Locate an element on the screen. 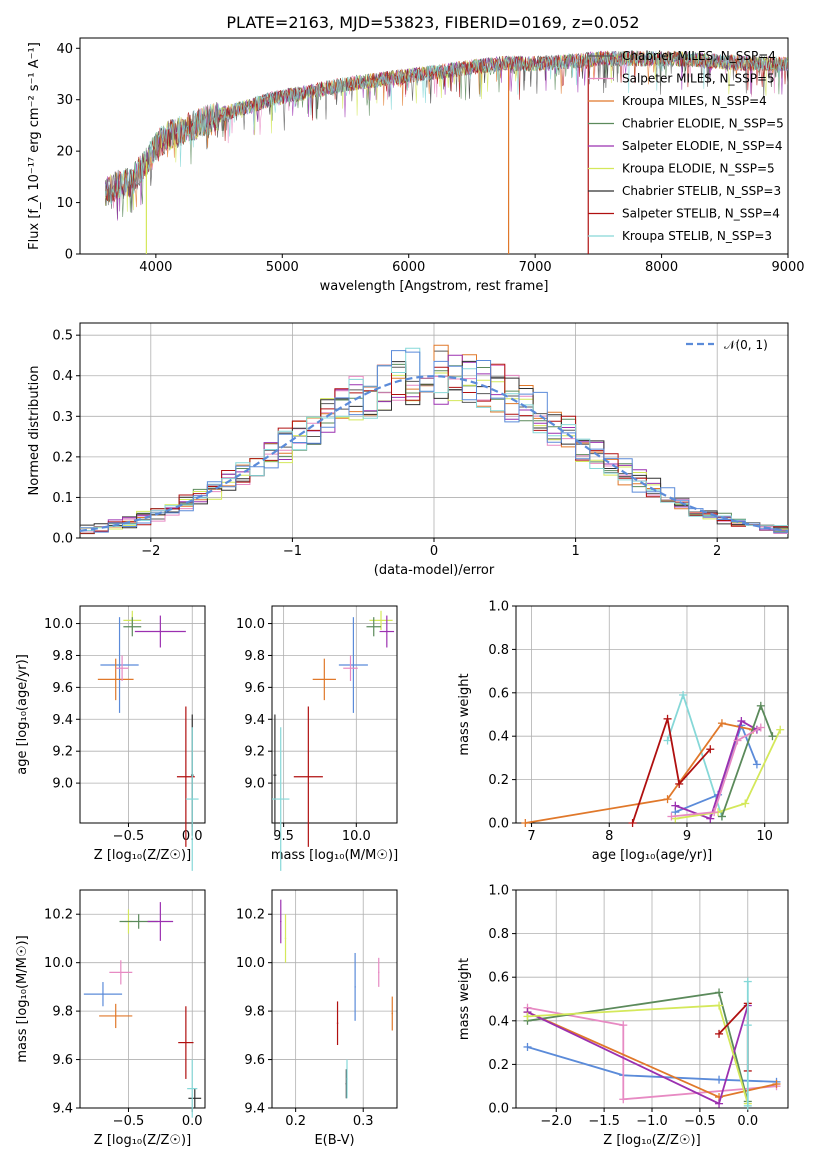 The height and width of the screenshot is (1170, 819). y-tick-label: 0 is located at coordinates (69, 255).